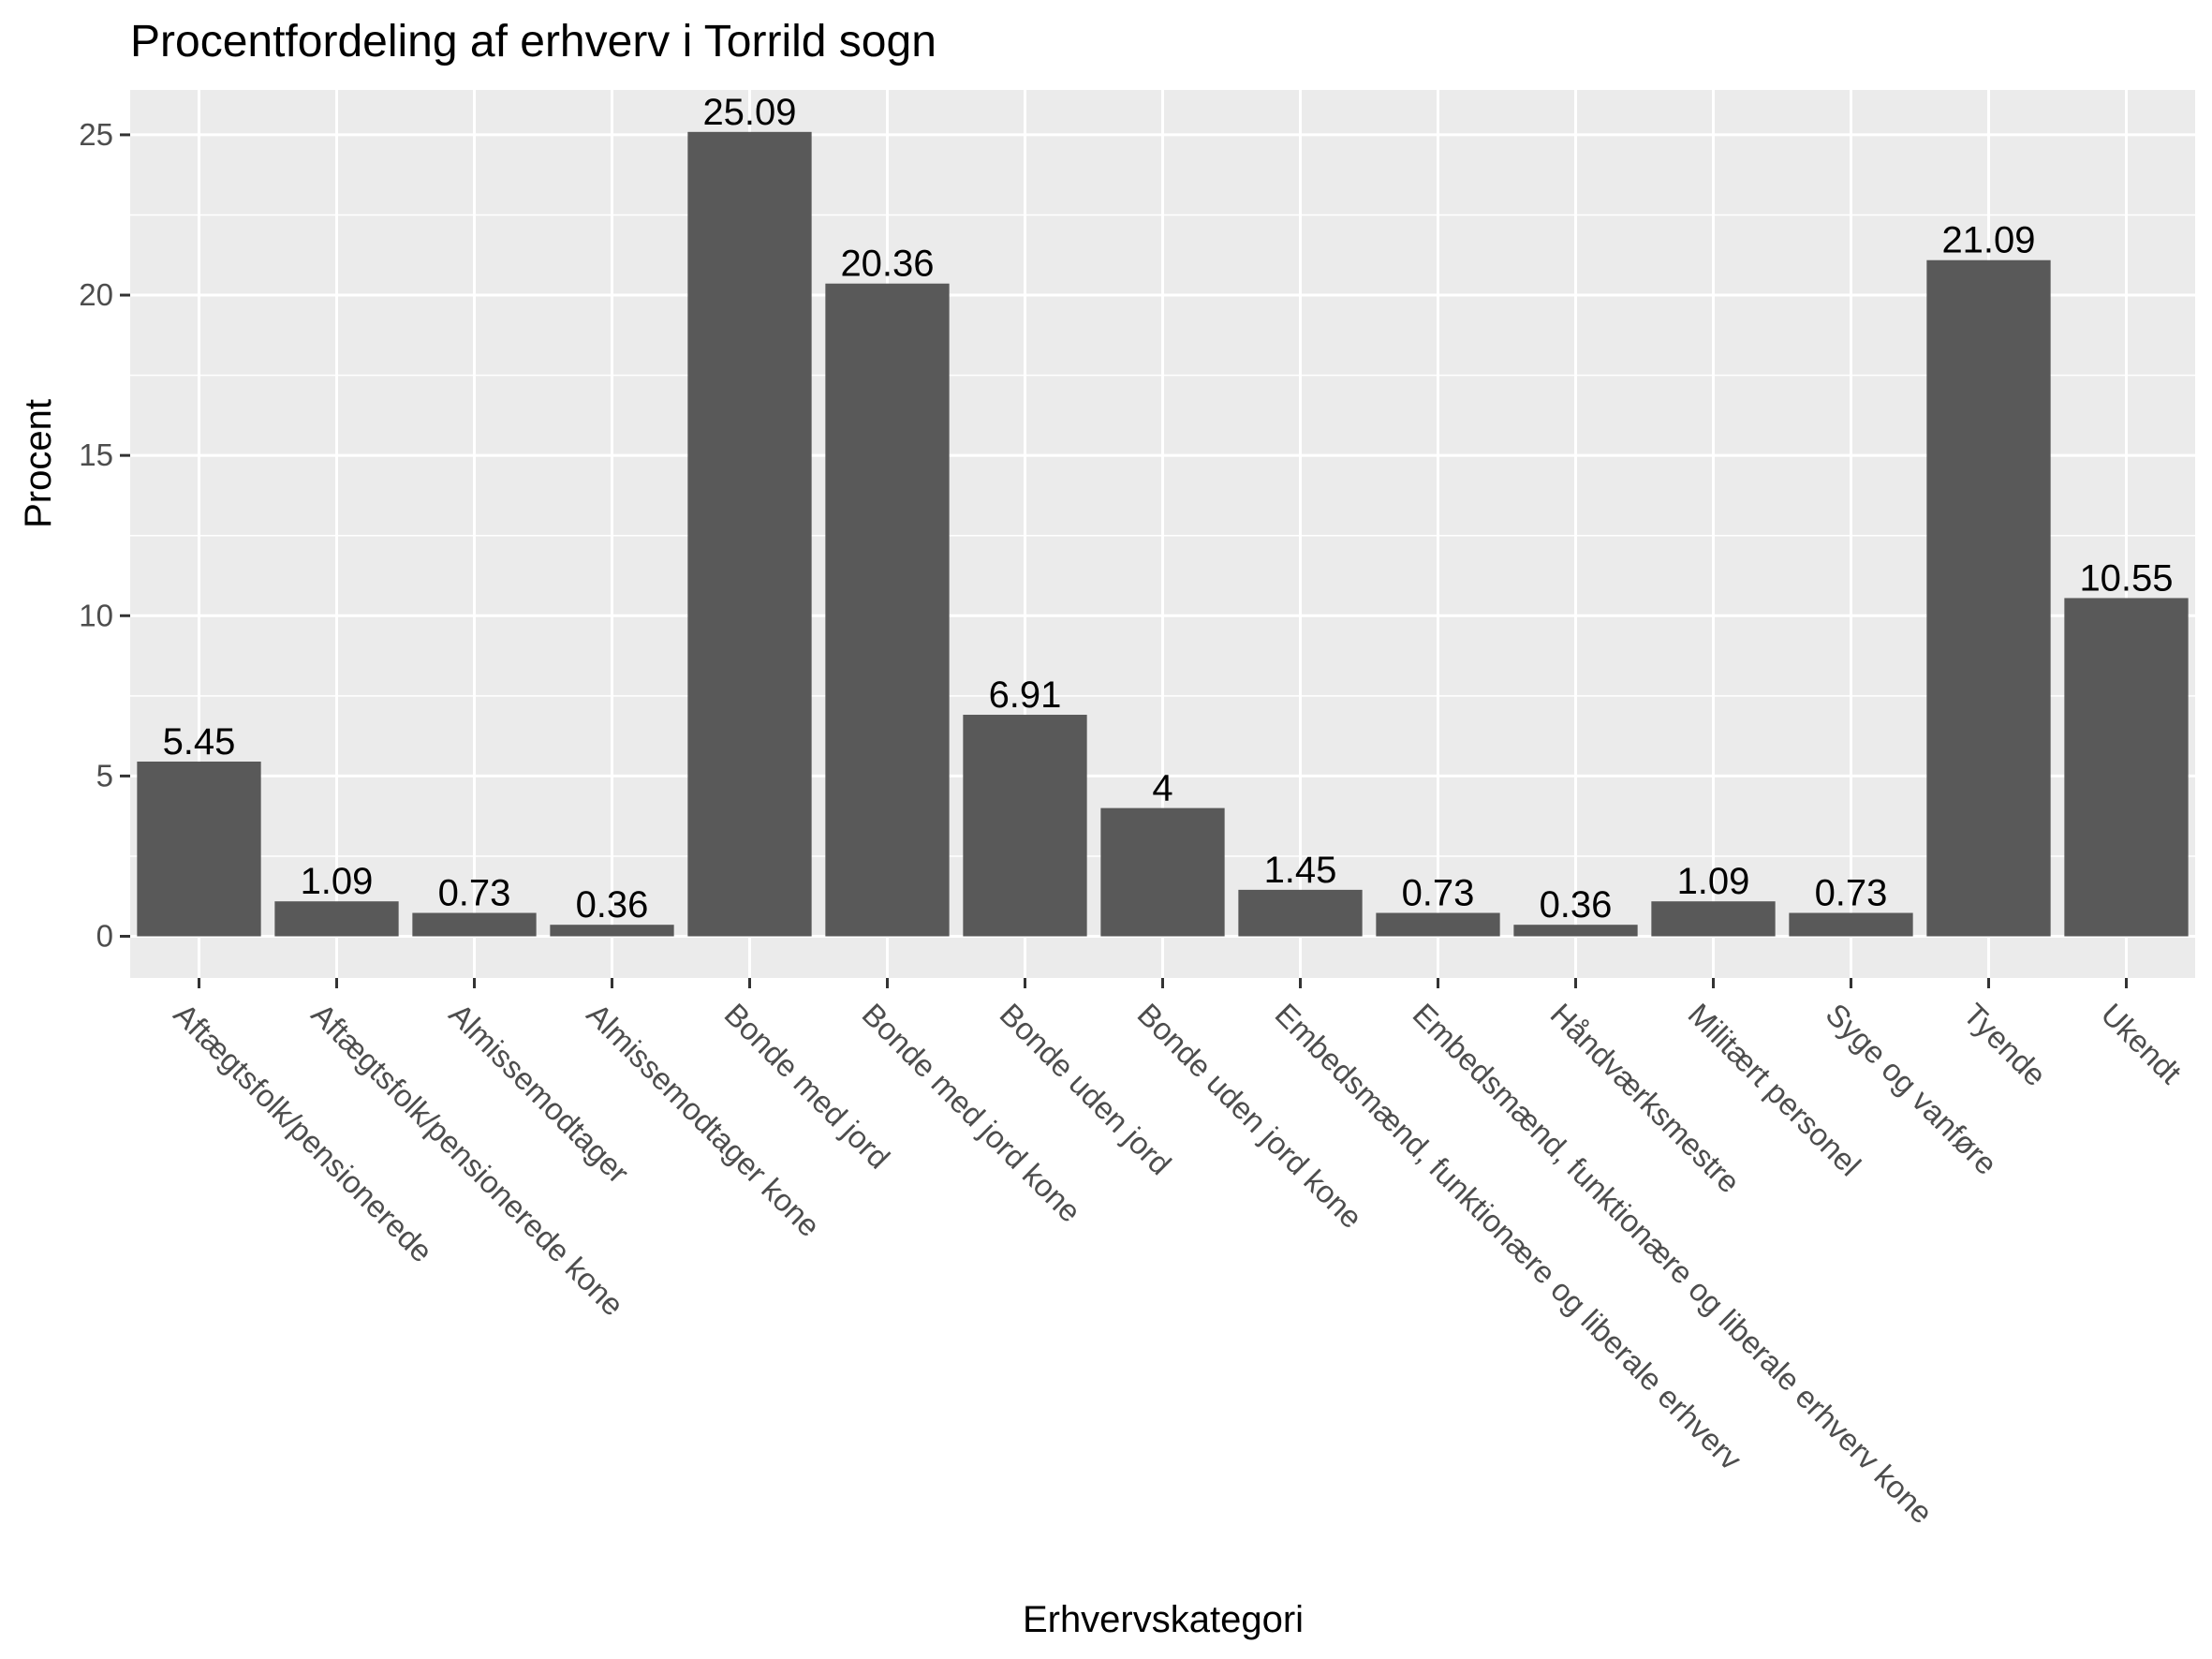  I want to click on x-category-label: Aftægtsfolk/pensionerede, so click(304, 1133).